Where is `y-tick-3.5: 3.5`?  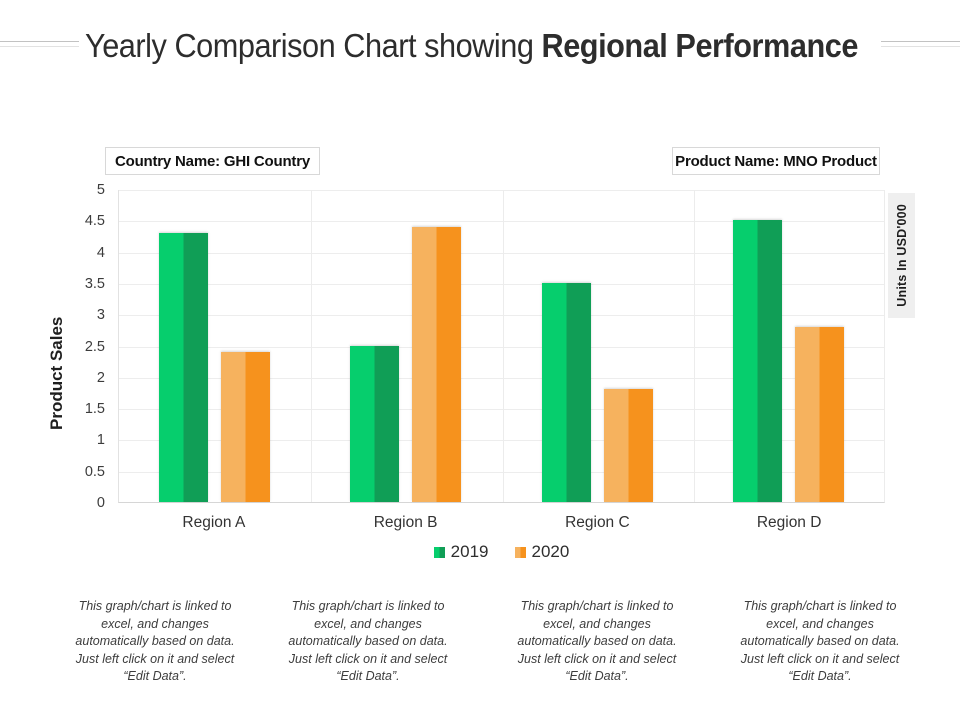 y-tick-3.5: 3.5 is located at coordinates (94, 283).